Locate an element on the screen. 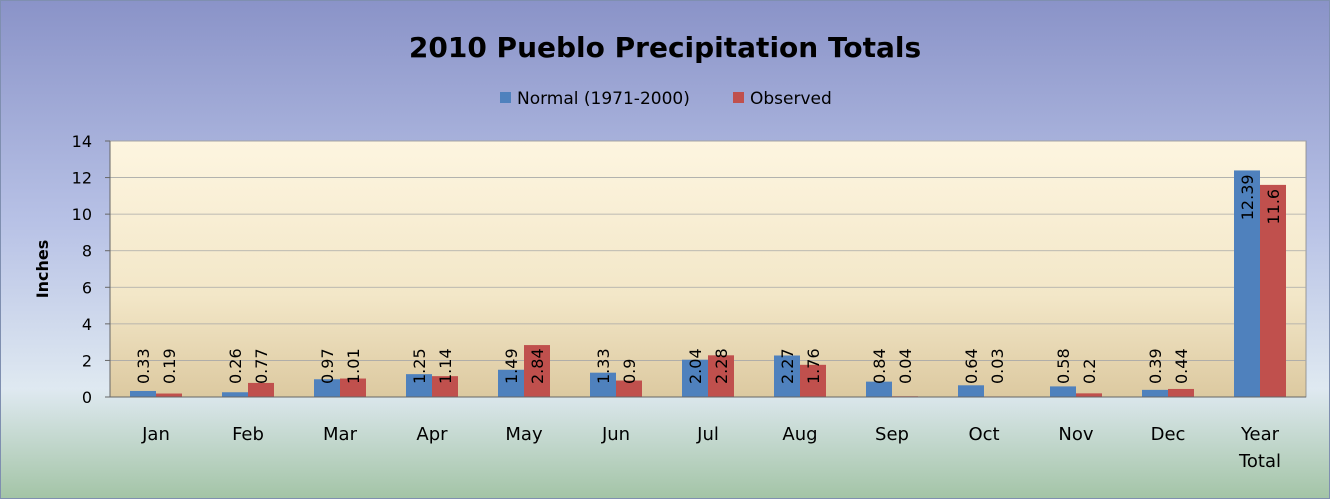 This screenshot has height=503, width=1330. y-tick-label: 6 is located at coordinates (87, 287).